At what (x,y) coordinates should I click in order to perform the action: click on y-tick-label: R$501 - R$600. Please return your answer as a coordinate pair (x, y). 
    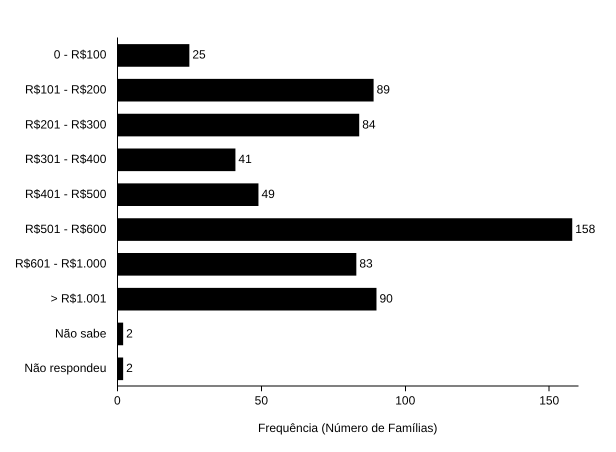
    Looking at the image, I should click on (66, 229).